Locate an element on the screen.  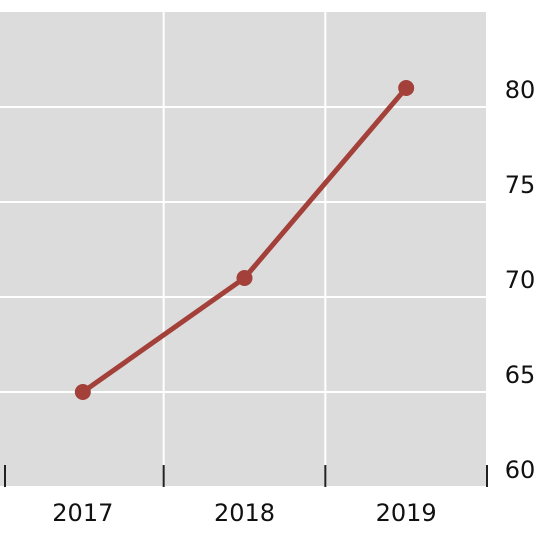
x-tick-label: 2017 is located at coordinates (82, 513).